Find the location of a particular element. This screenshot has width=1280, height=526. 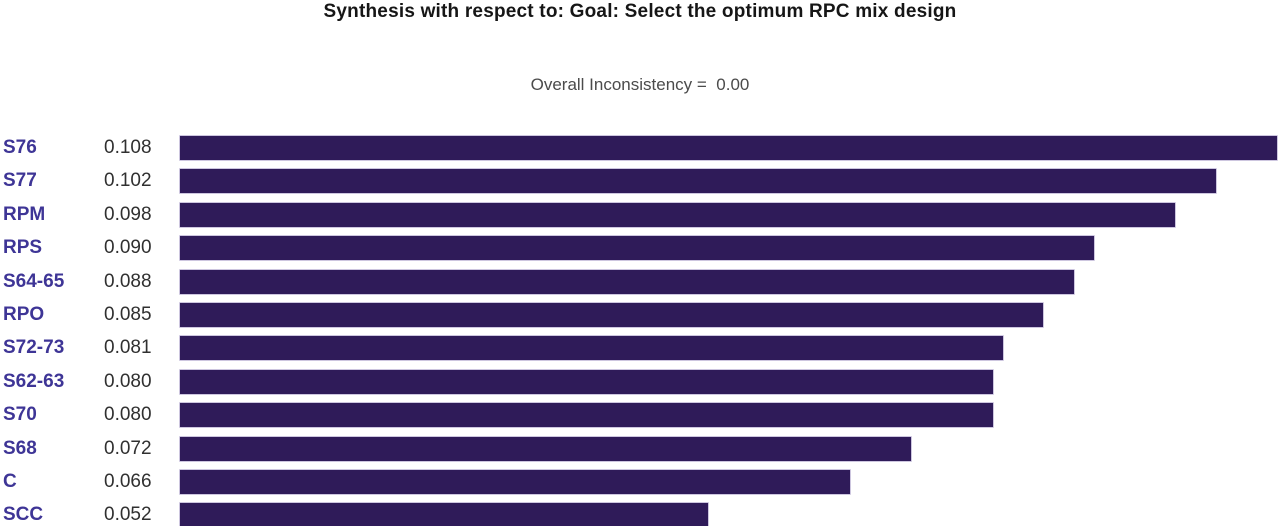

bar-row: RPO 0.085 is located at coordinates (640, 318).